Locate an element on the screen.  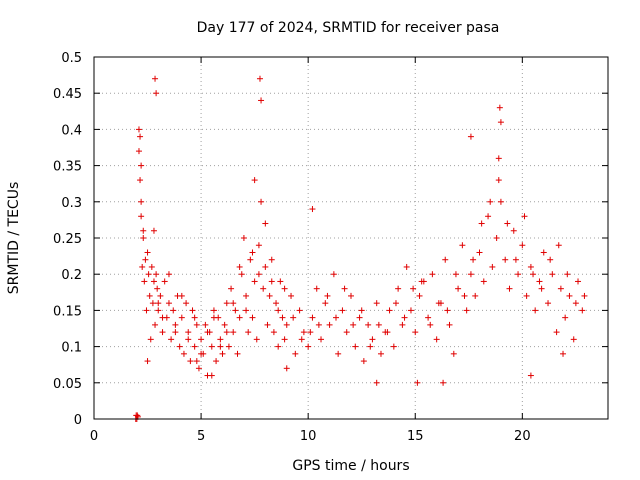
y-tick-label: 0.5 is located at coordinates (71, 58).